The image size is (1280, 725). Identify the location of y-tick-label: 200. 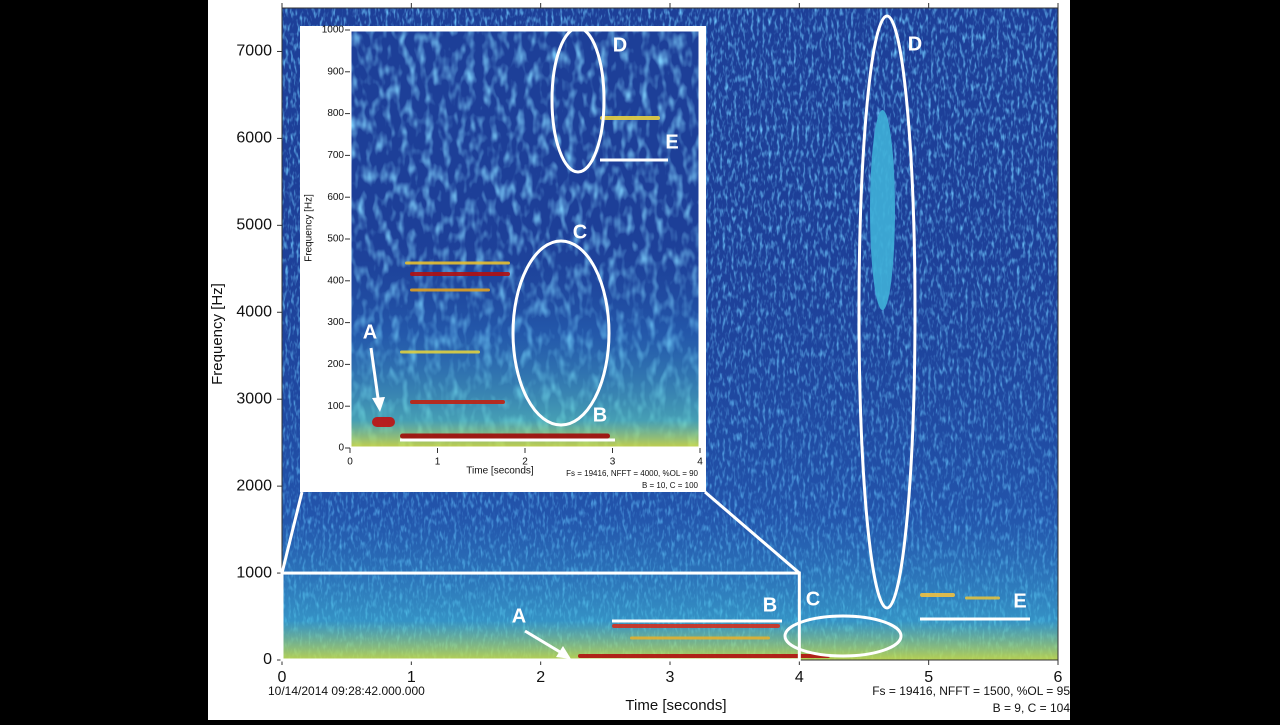
(335, 364).